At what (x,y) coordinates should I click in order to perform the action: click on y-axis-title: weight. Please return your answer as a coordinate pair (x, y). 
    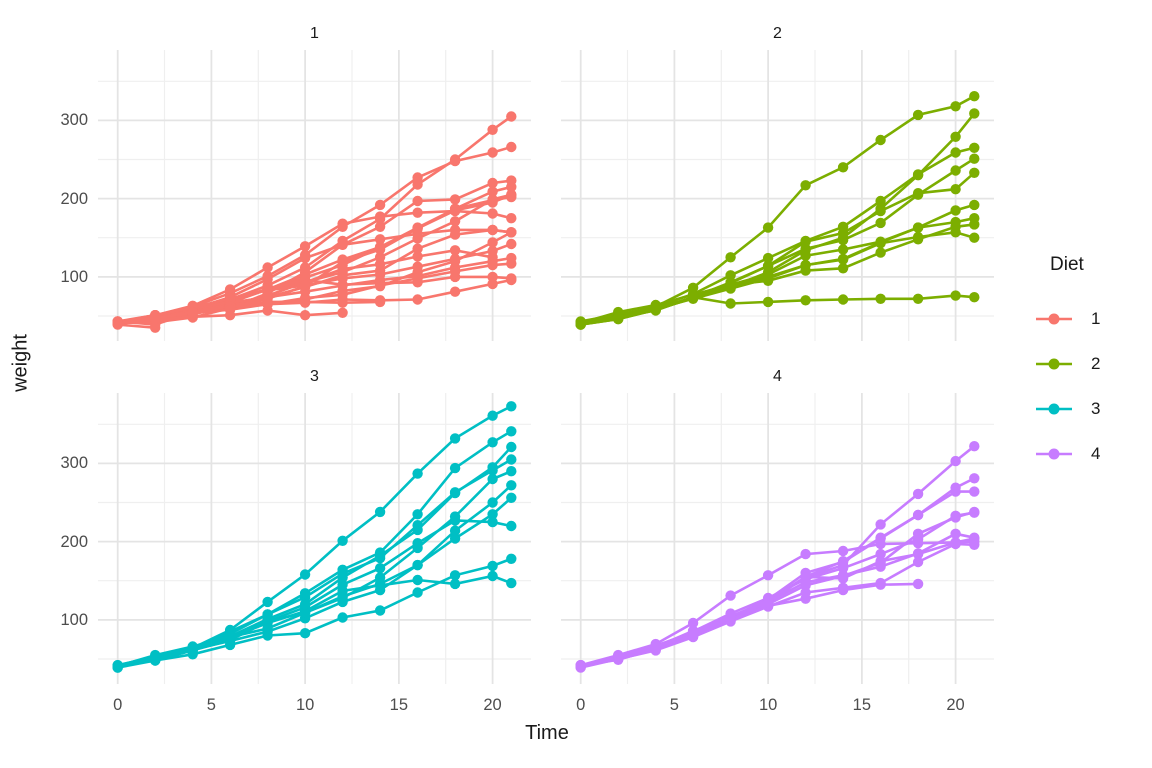
    Looking at the image, I should click on (20, 363).